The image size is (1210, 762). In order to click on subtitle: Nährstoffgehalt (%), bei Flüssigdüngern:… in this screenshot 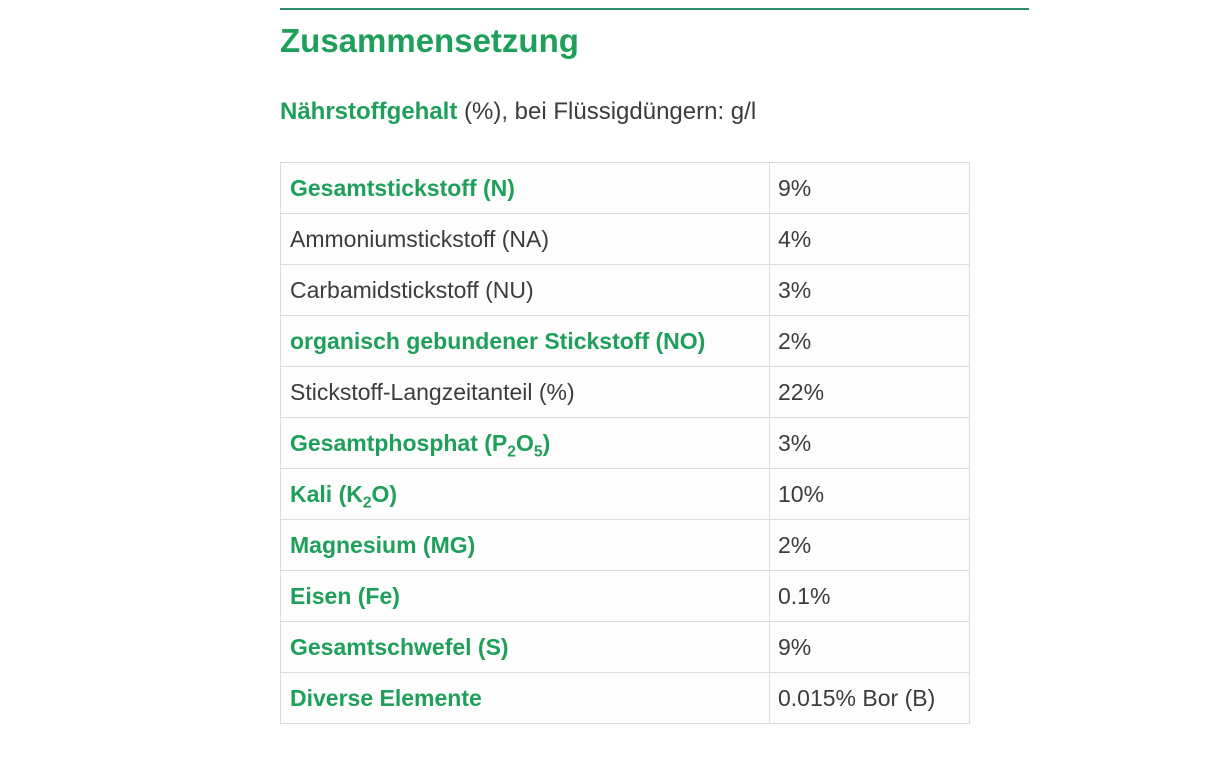, I will do `click(660, 112)`.